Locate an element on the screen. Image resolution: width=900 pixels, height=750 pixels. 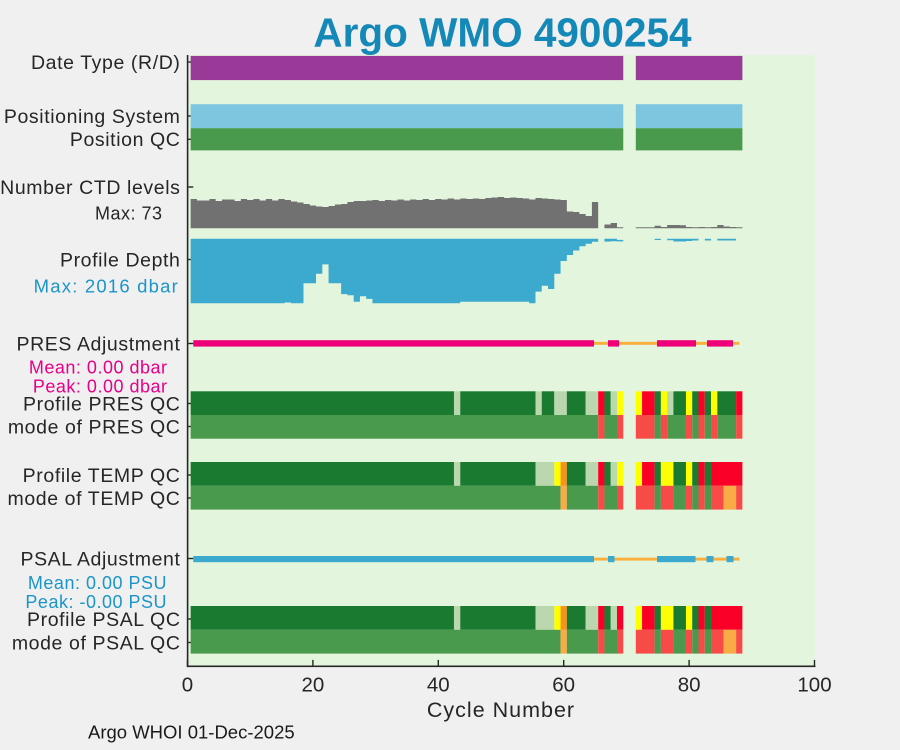
svg-text: Mean: 0.00 PSU is located at coordinates (97, 583).